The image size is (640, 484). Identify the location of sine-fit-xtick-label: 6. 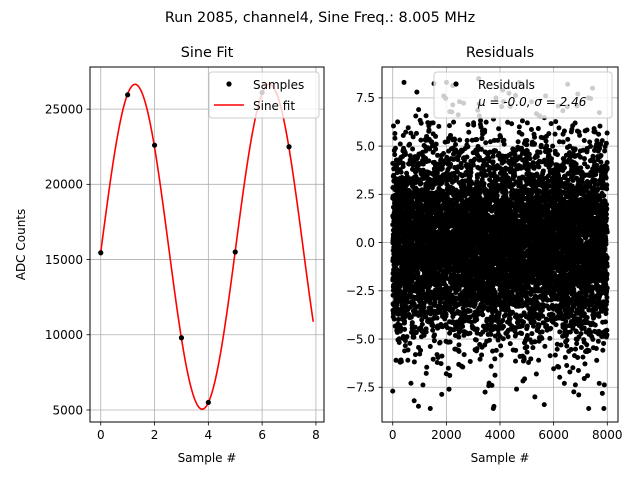
(262, 435).